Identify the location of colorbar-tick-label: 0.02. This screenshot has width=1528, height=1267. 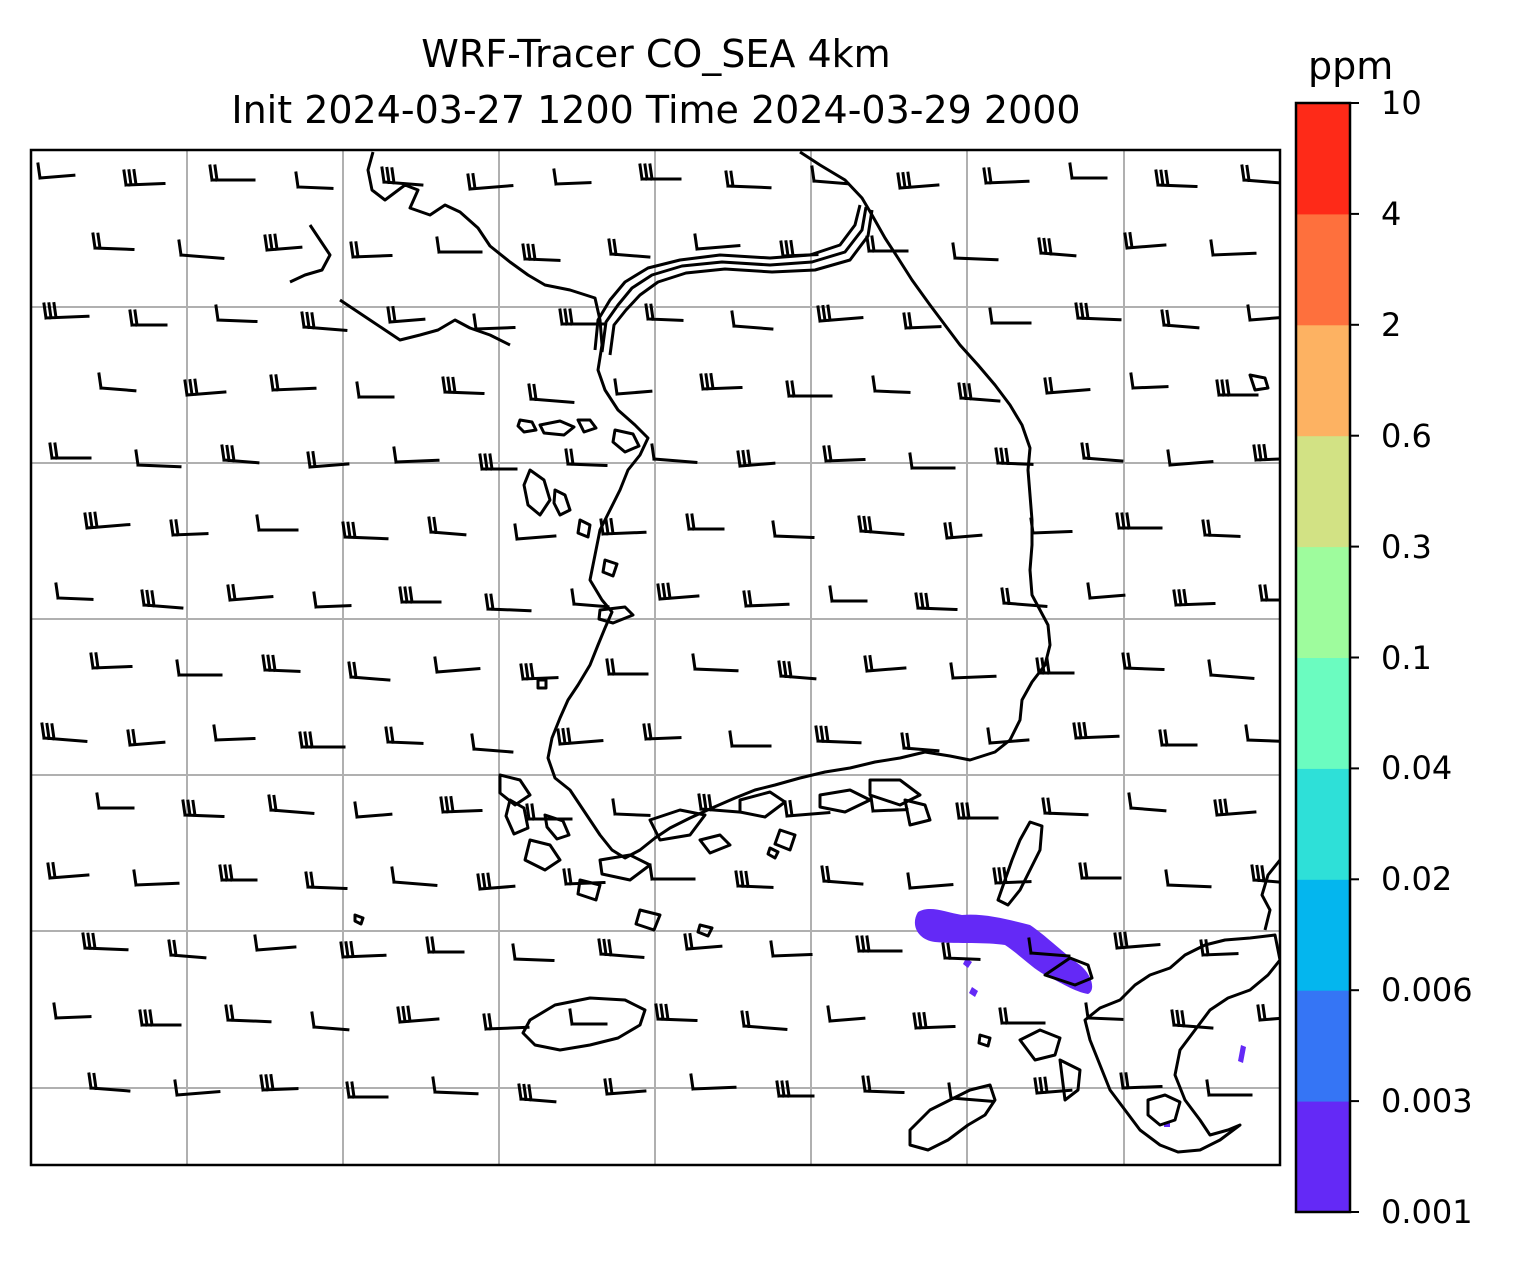
(1417, 879).